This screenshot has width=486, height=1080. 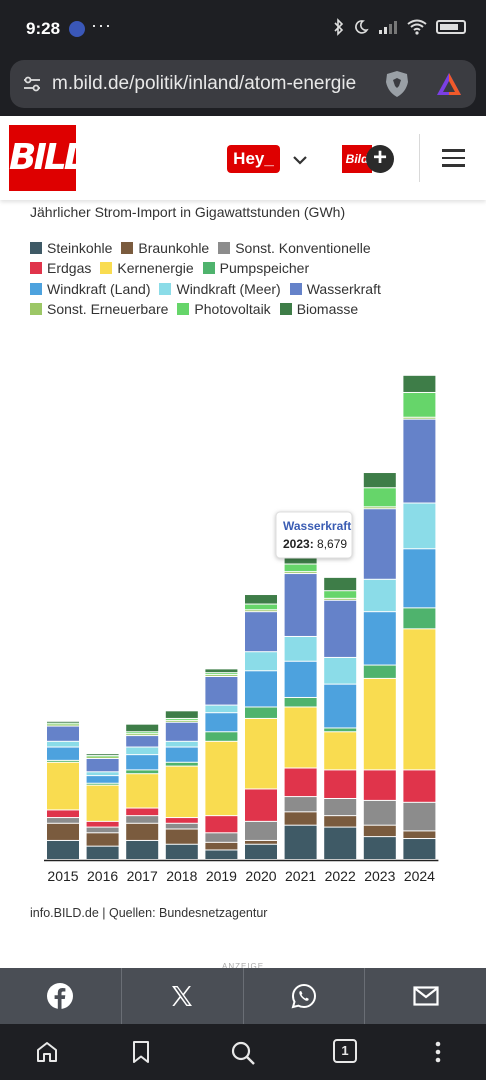 What do you see at coordinates (438, 1052) in the screenshot?
I see `more-options-icon` at bounding box center [438, 1052].